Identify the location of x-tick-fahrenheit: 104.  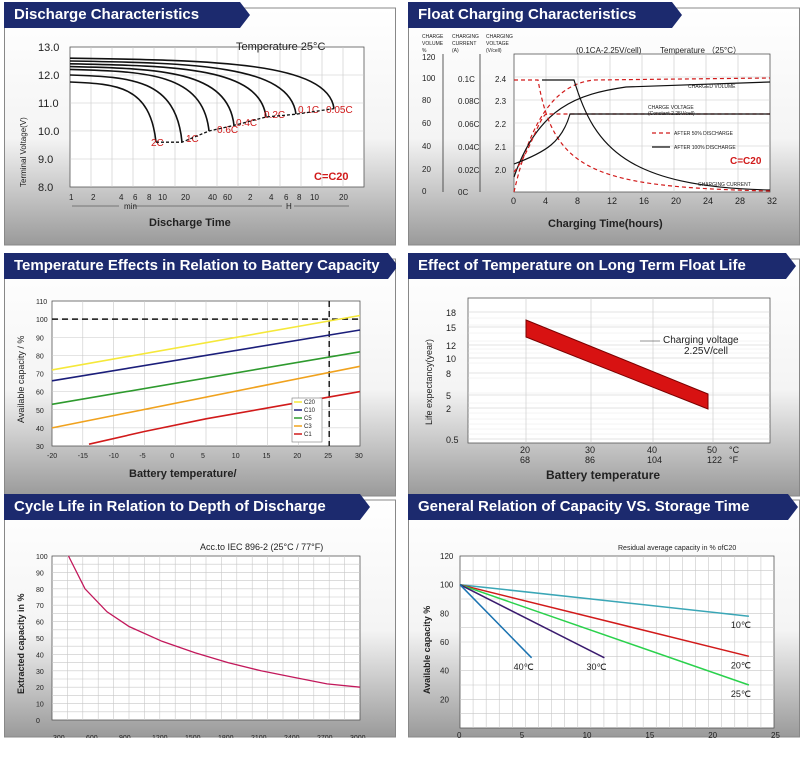
(654, 460).